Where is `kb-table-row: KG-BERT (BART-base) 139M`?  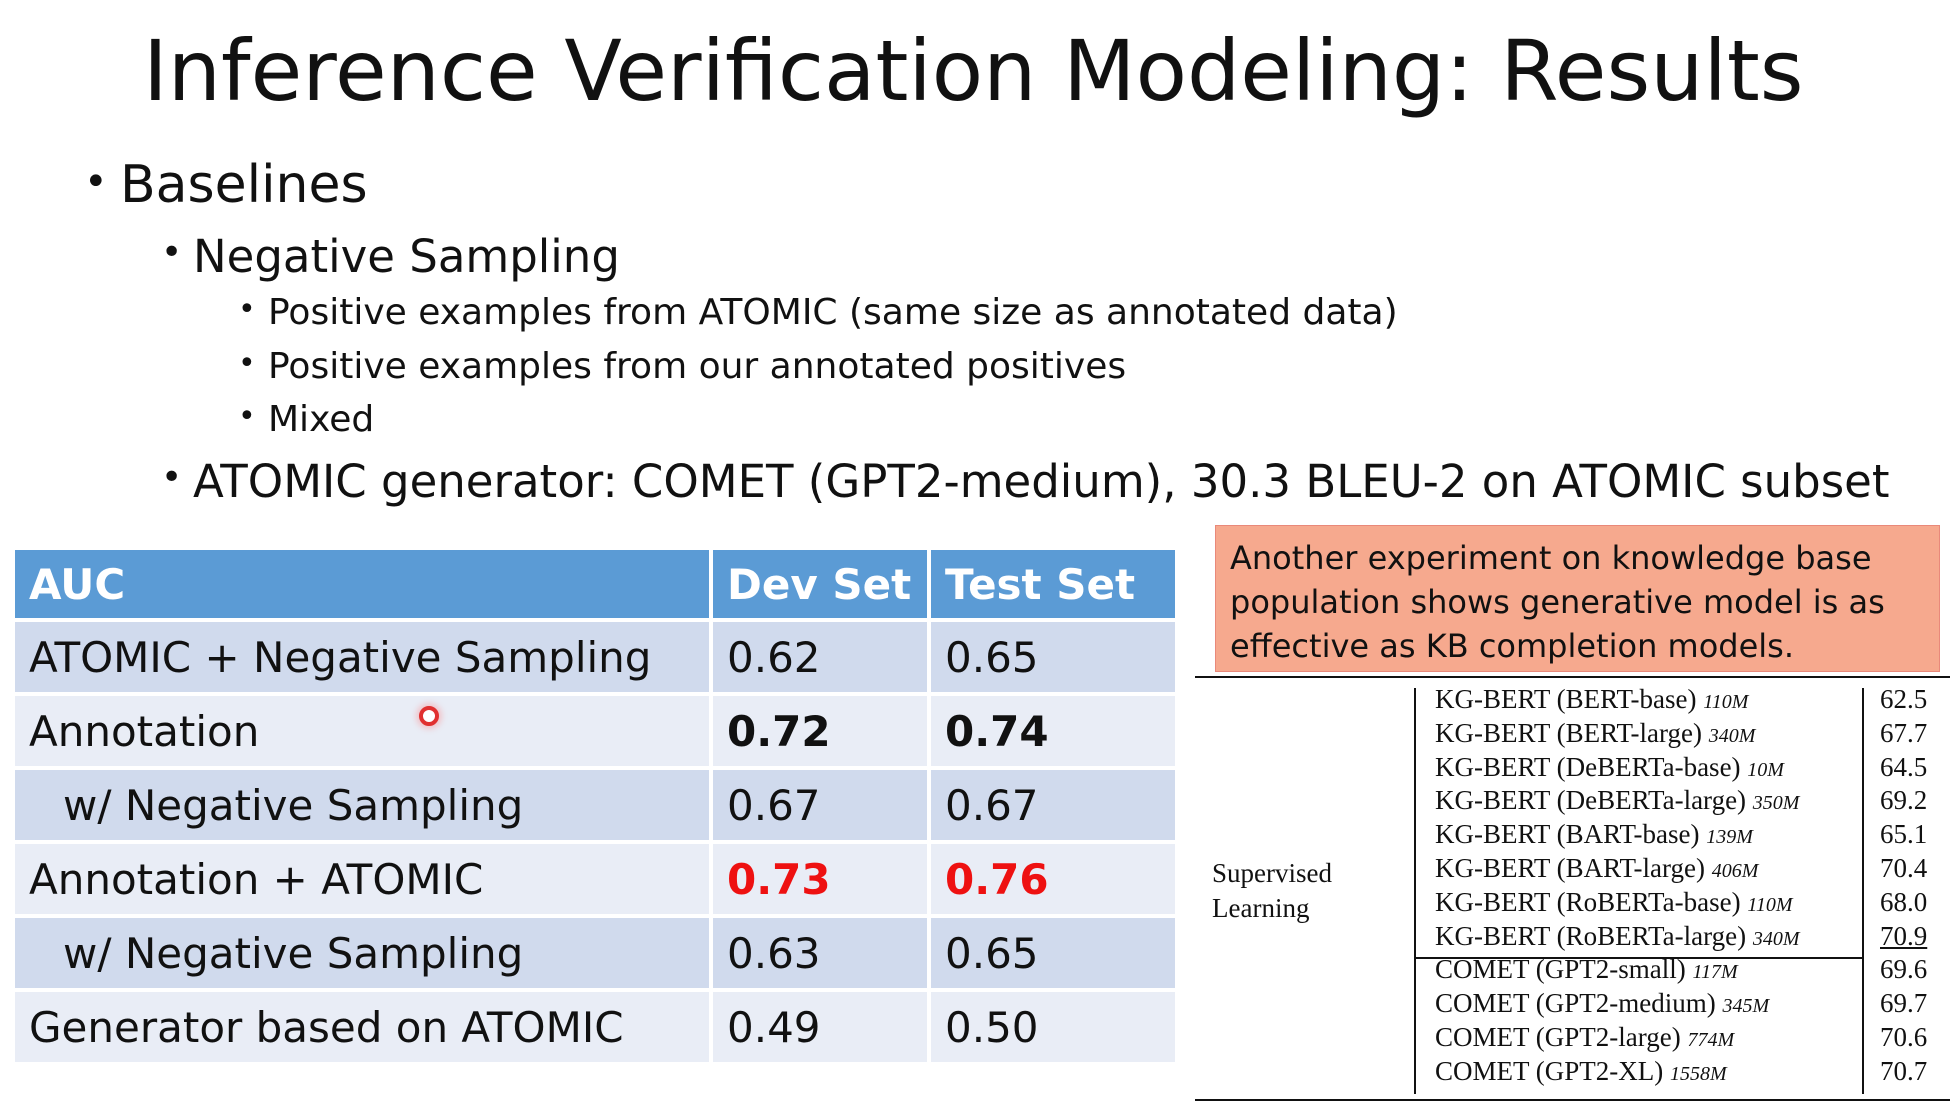 kb-table-row: KG-BERT (BART-base) 139M is located at coordinates (1594, 834).